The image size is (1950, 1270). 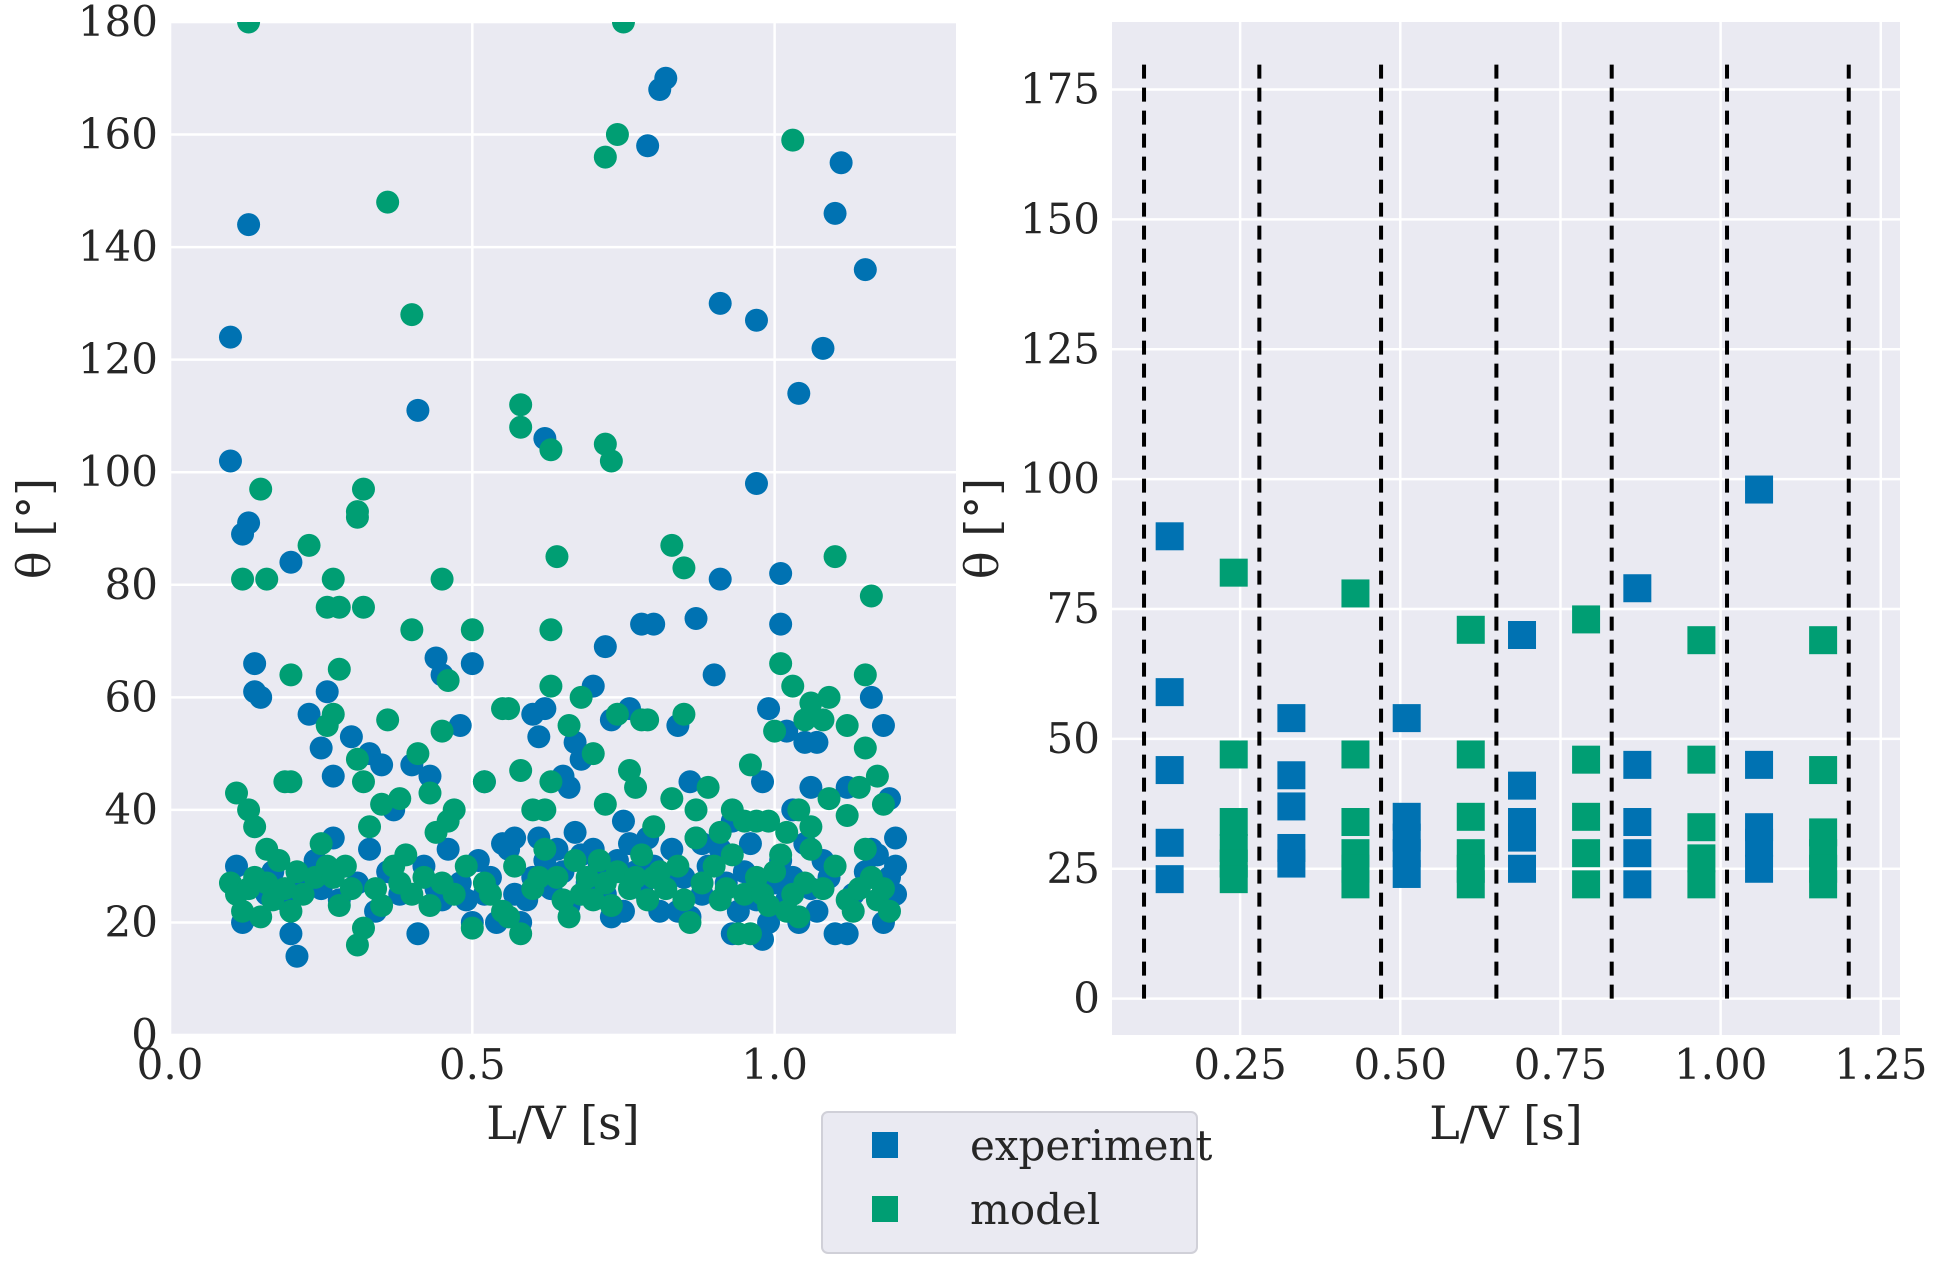 I want to click on y-tick-label: 140, so click(x=118, y=246).